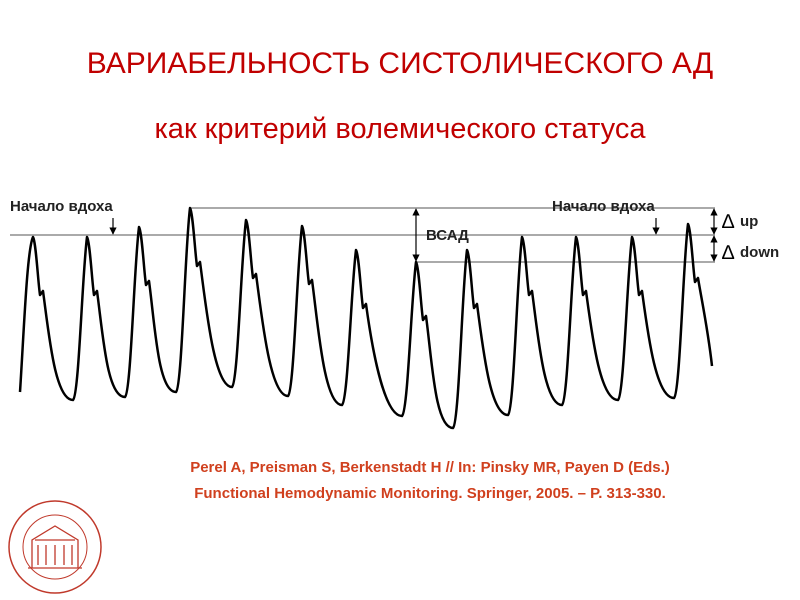 The image size is (800, 600). Describe the element at coordinates (447, 235) in the screenshot. I see `label: ВСАД` at that location.